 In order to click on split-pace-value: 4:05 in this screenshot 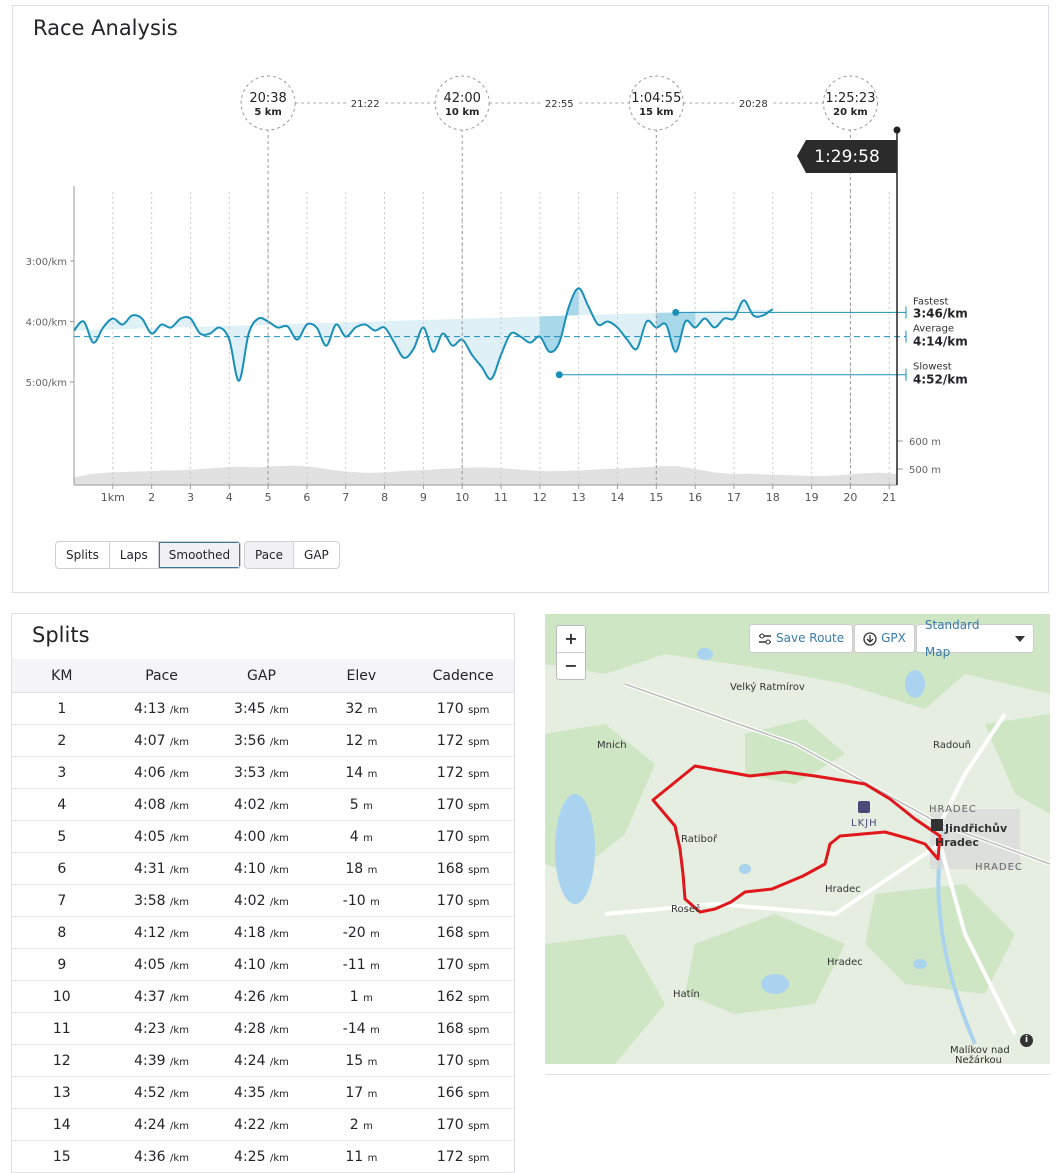, I will do `click(149, 965)`.